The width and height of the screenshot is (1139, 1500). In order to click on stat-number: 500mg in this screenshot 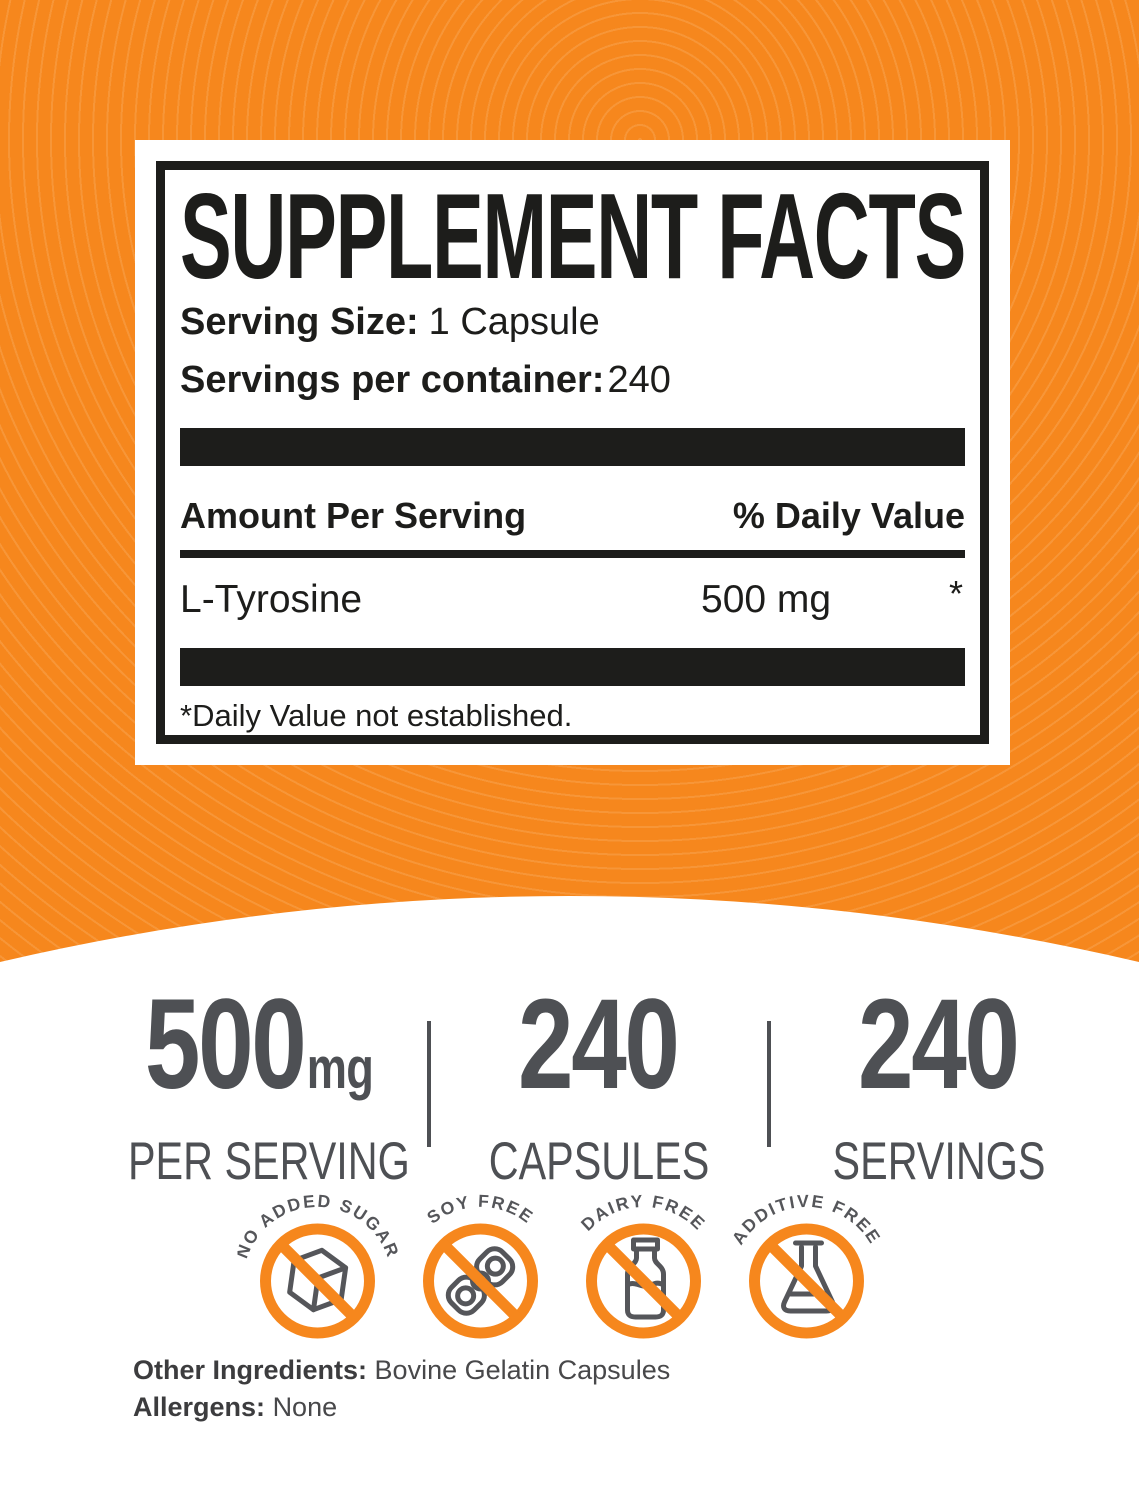, I will do `click(259, 1050)`.